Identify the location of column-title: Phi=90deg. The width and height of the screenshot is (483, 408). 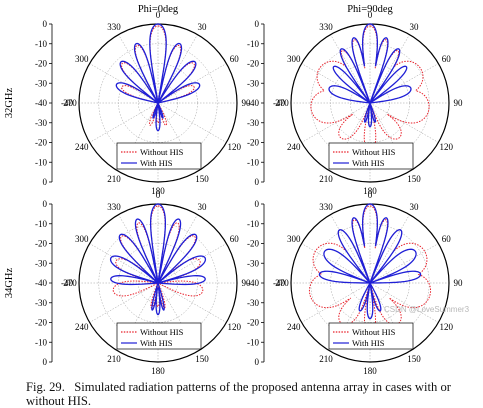
(370, 9).